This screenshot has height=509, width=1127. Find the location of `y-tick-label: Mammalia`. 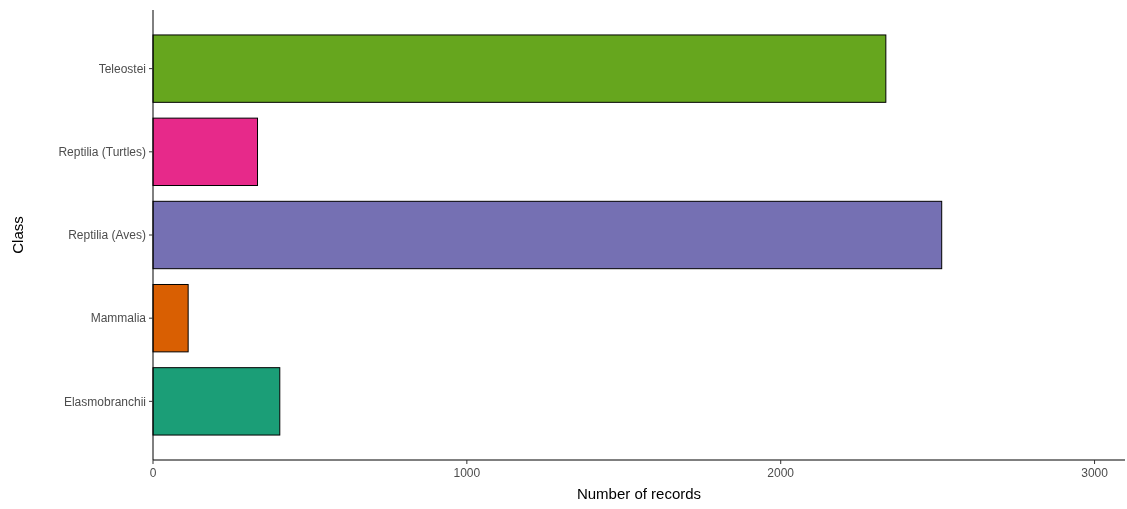

y-tick-label: Mammalia is located at coordinates (118, 318).